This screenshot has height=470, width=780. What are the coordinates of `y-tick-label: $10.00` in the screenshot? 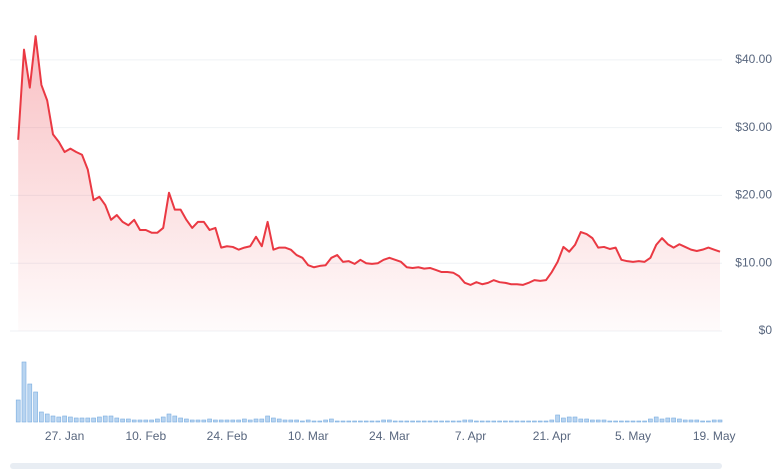 It's located at (753, 262).